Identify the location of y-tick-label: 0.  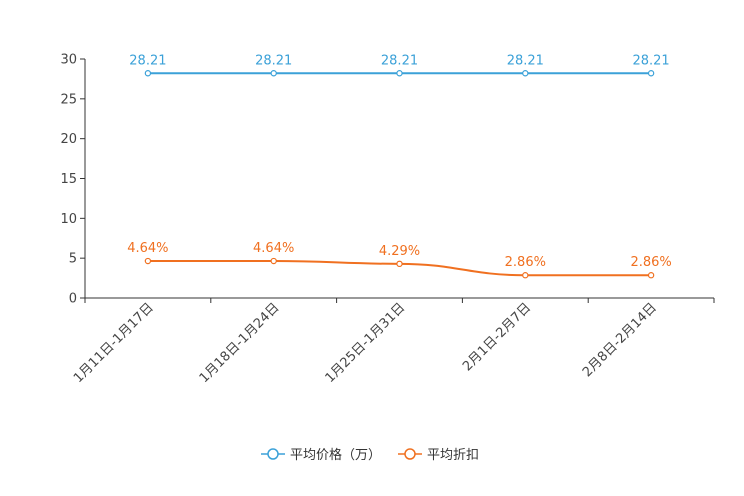
(73, 299).